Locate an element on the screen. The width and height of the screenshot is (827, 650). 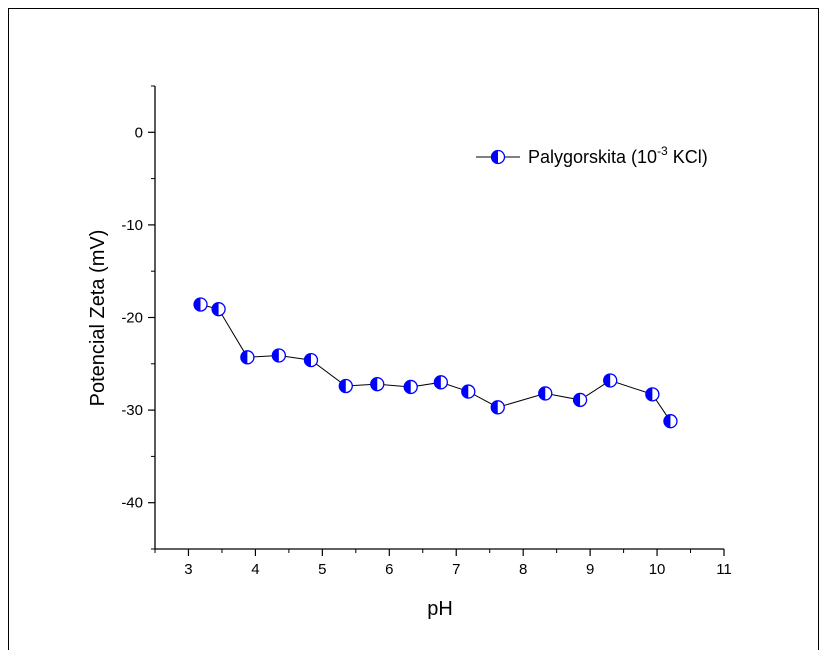
x-axis-label: pH is located at coordinates (440, 609).